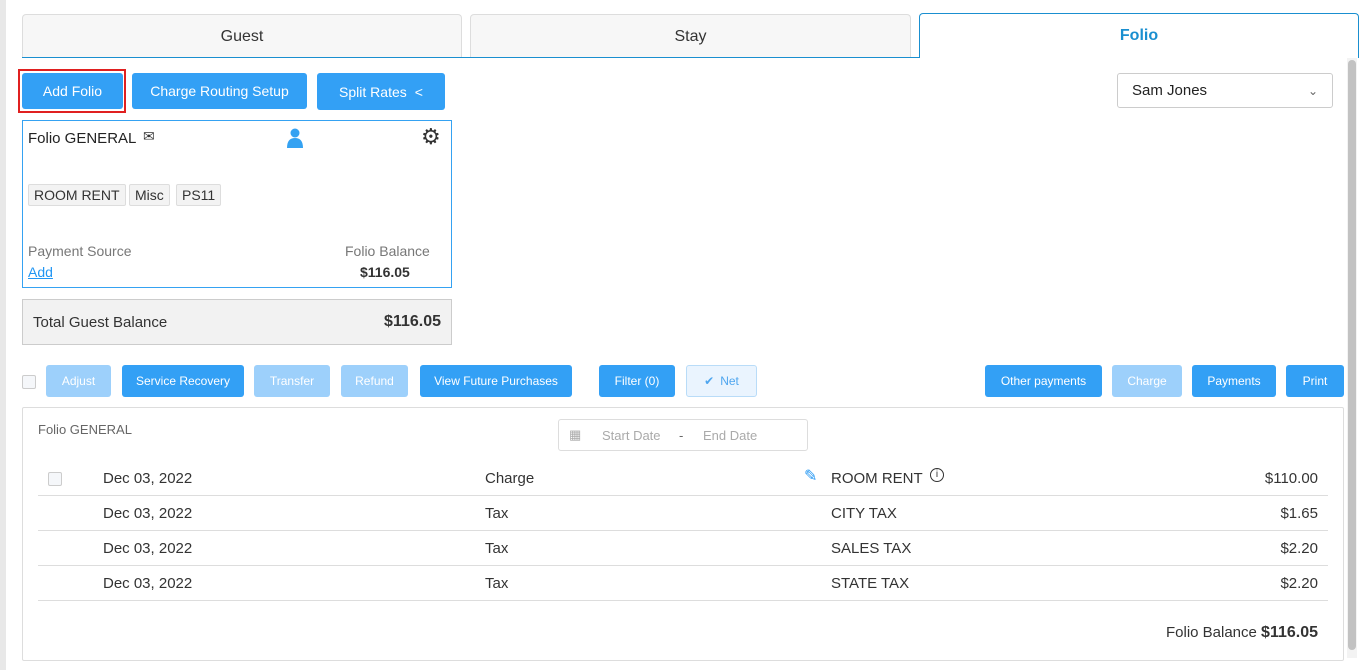 The height and width of the screenshot is (670, 1364). I want to click on payment-source-label: Payment Source, so click(80, 251).